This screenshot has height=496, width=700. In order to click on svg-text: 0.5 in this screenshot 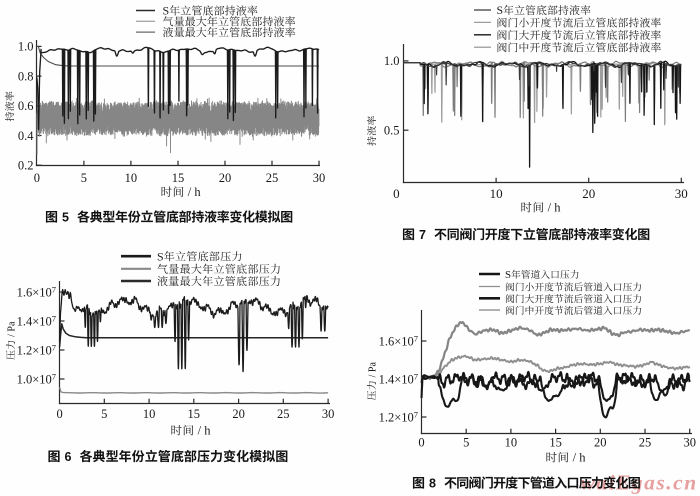, I will do `click(392, 131)`.